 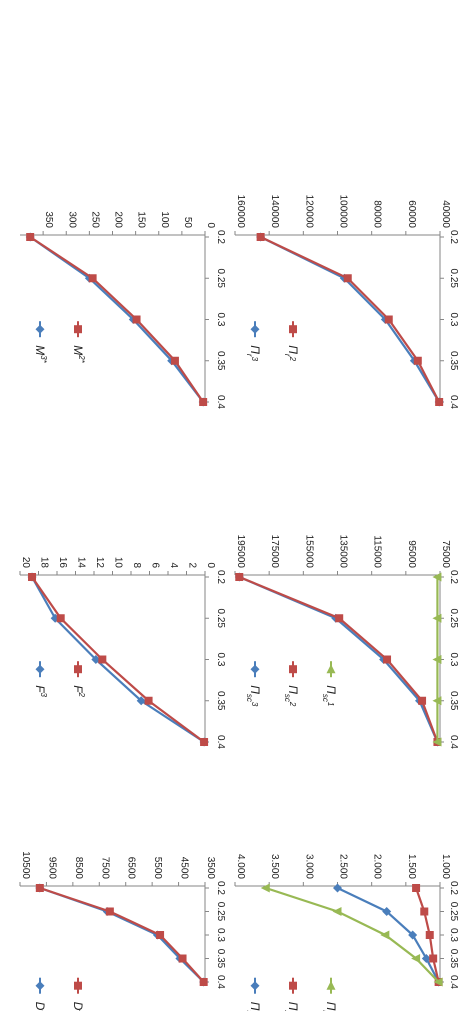 I want to click on y-tick-label: 75000, so click(x=445, y=554).